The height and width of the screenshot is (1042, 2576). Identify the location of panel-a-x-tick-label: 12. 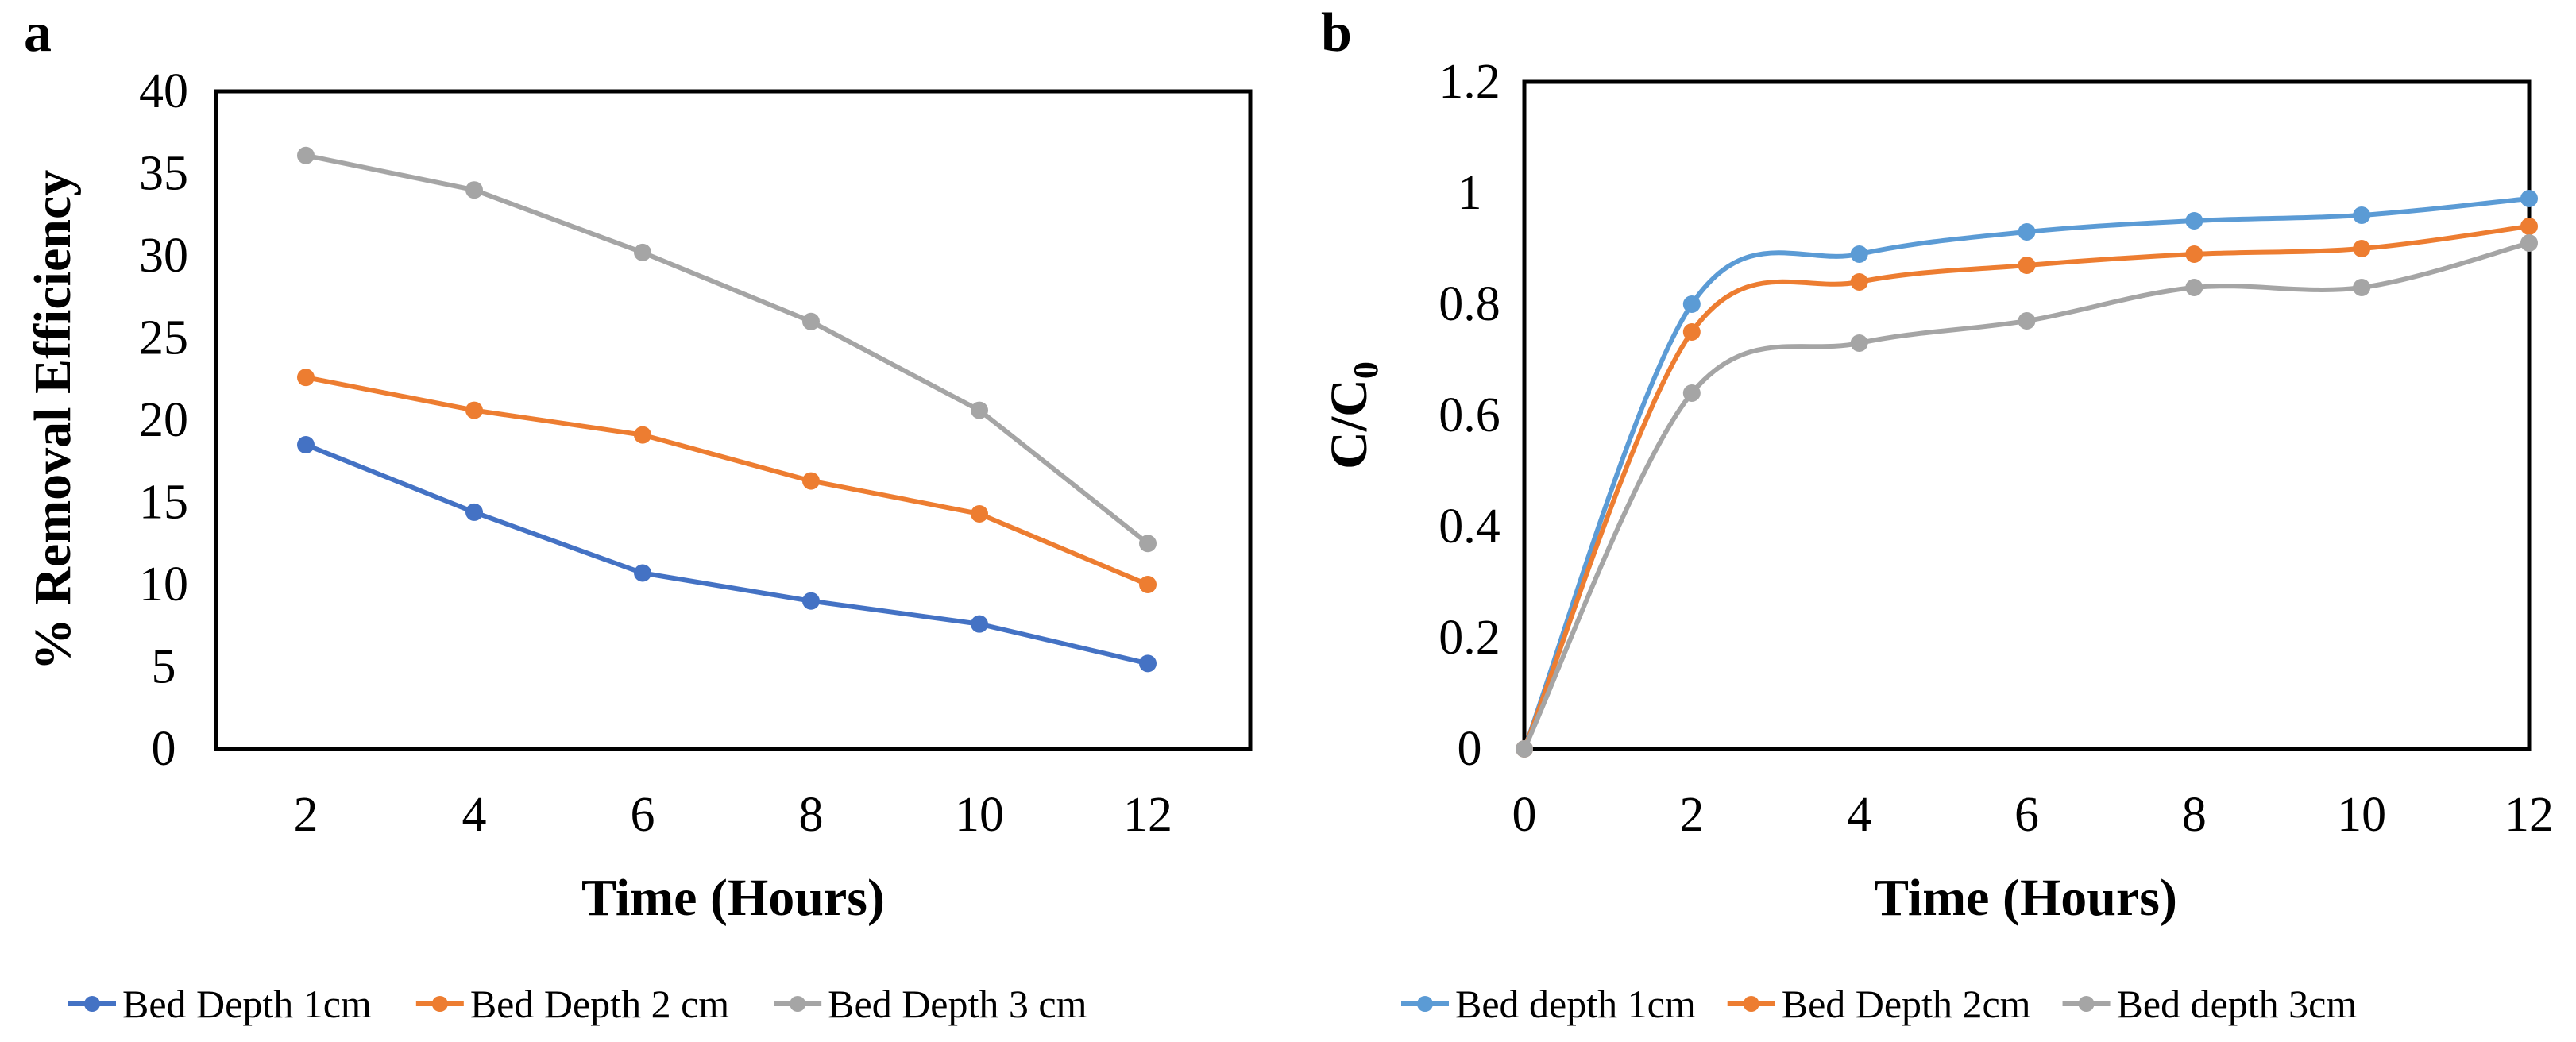
(1147, 815).